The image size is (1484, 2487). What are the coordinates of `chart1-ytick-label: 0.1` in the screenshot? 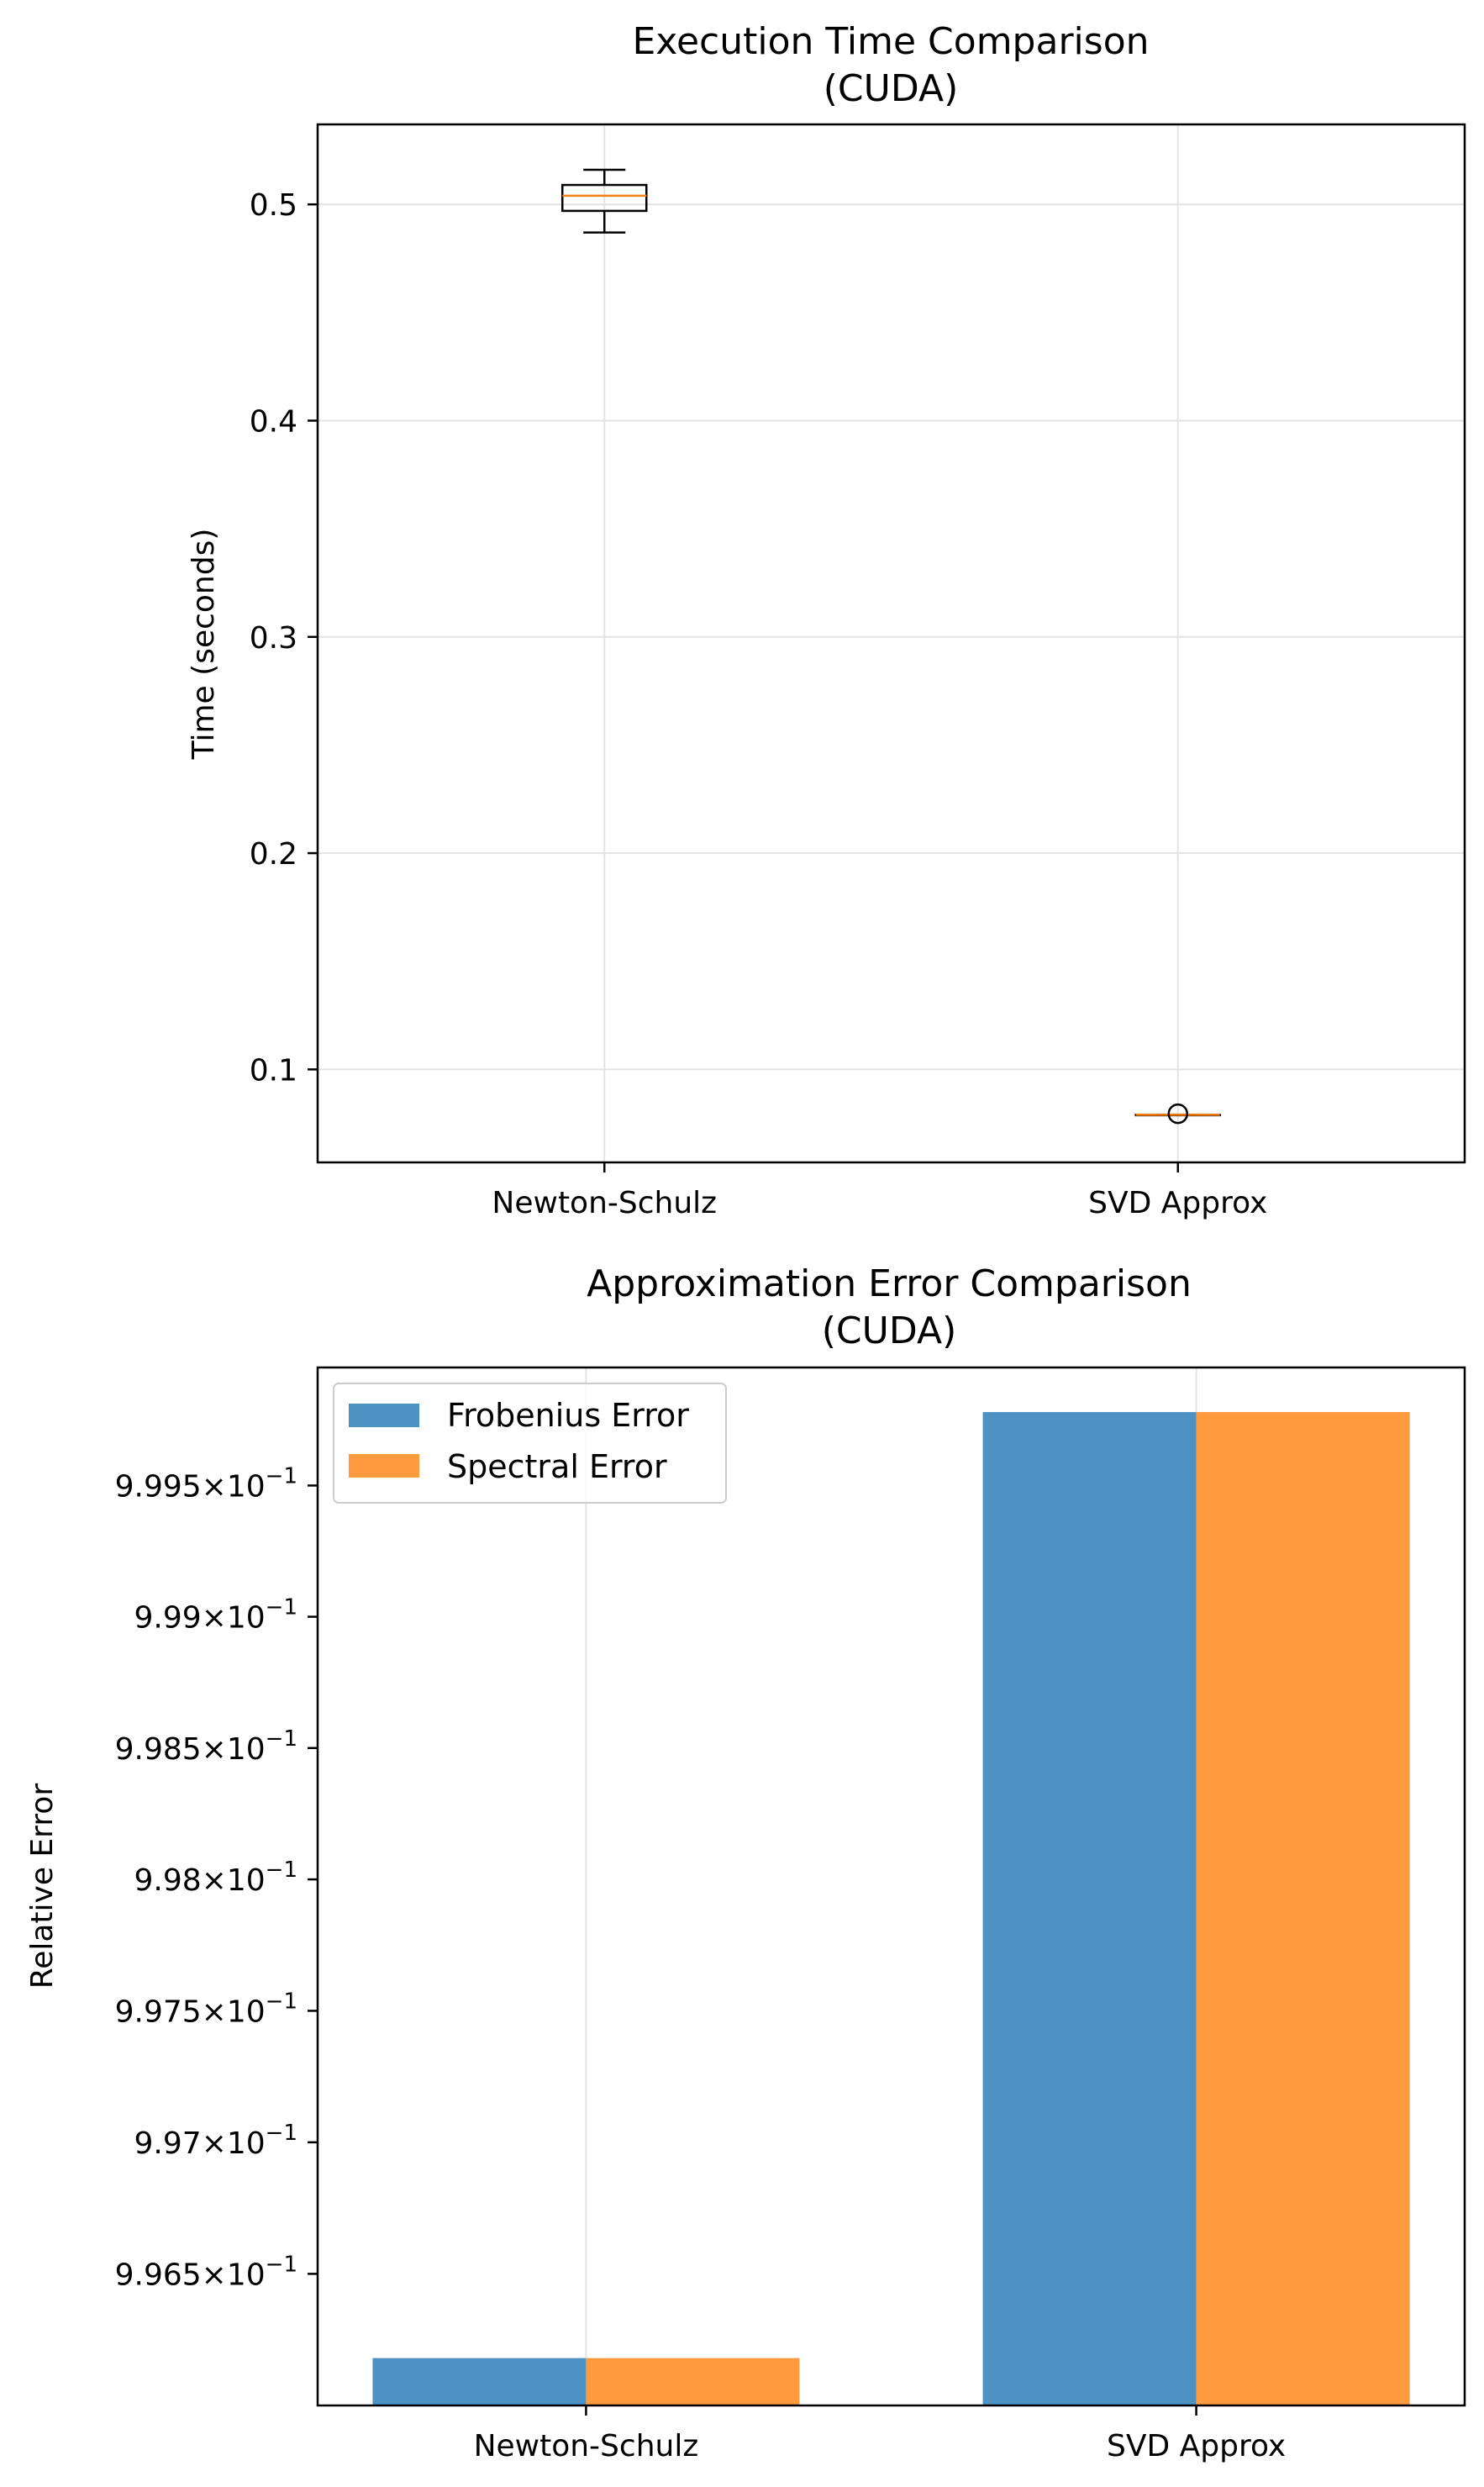 It's located at (274, 1071).